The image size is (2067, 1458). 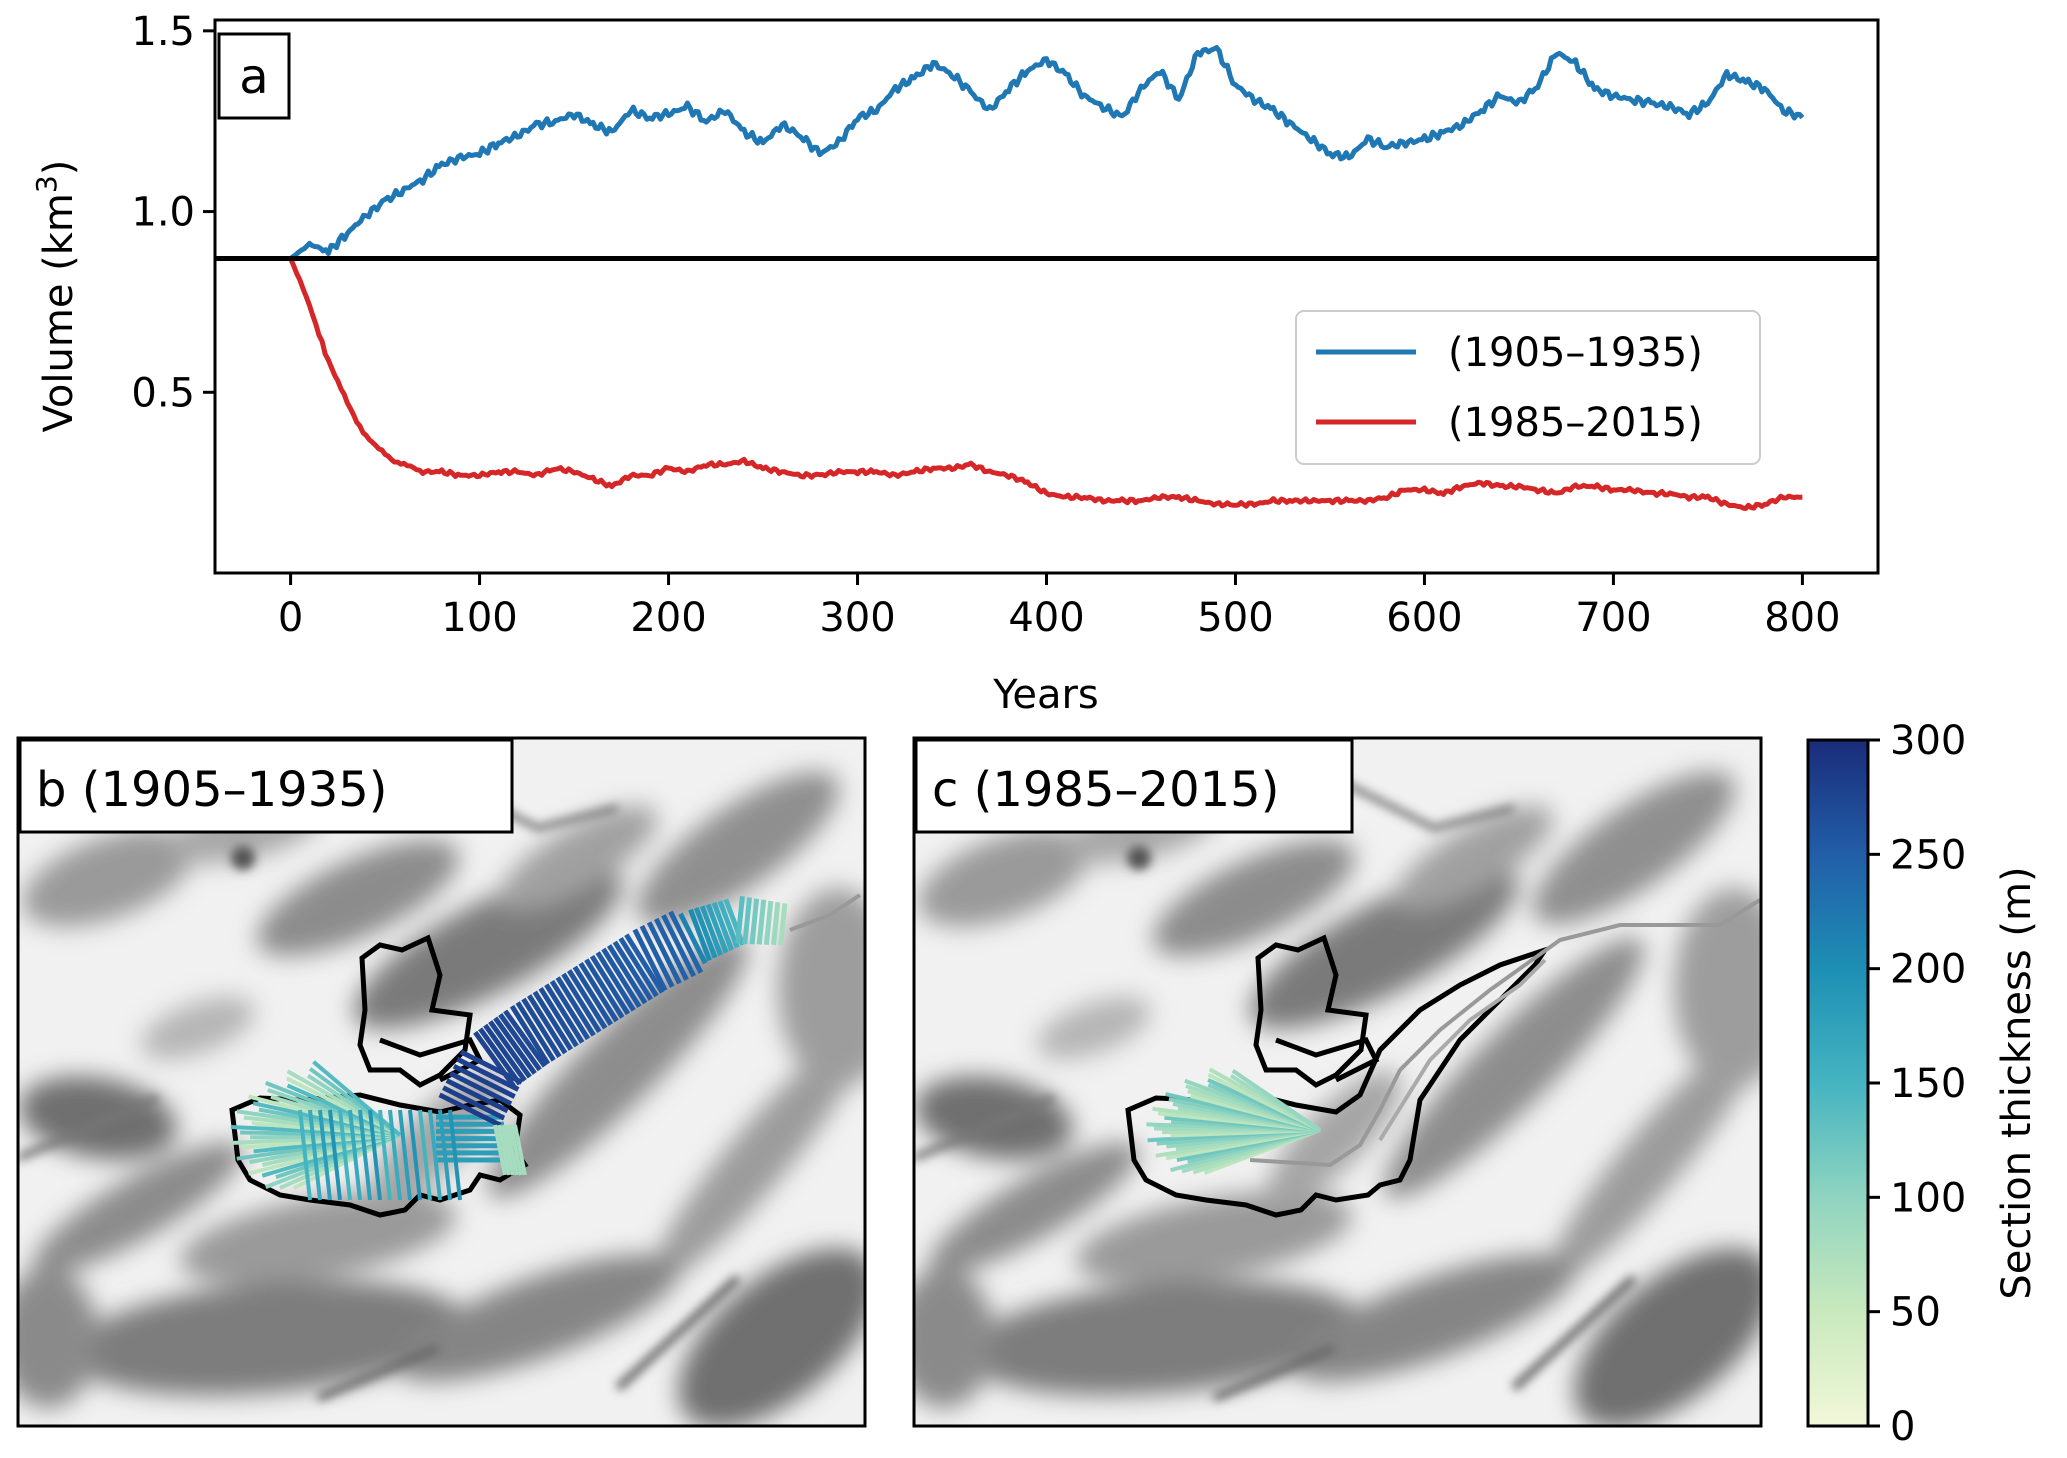 I want to click on y-axis-label: Volume (km3), so click(x=56, y=296).